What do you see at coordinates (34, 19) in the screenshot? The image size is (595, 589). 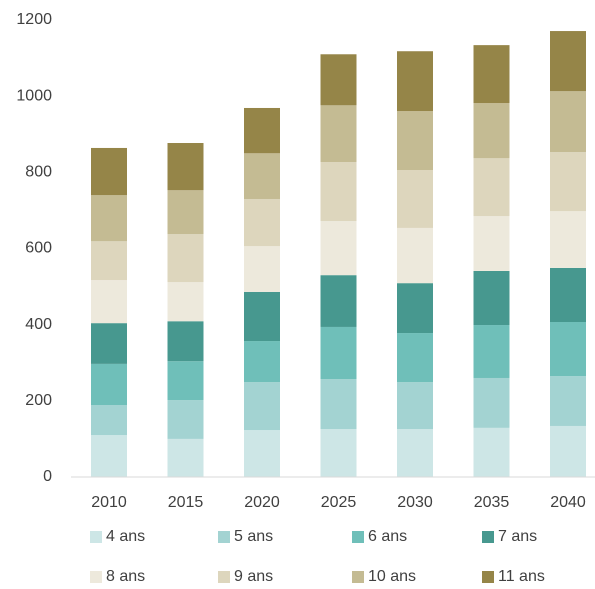 I see `y-tick-label: 1200` at bounding box center [34, 19].